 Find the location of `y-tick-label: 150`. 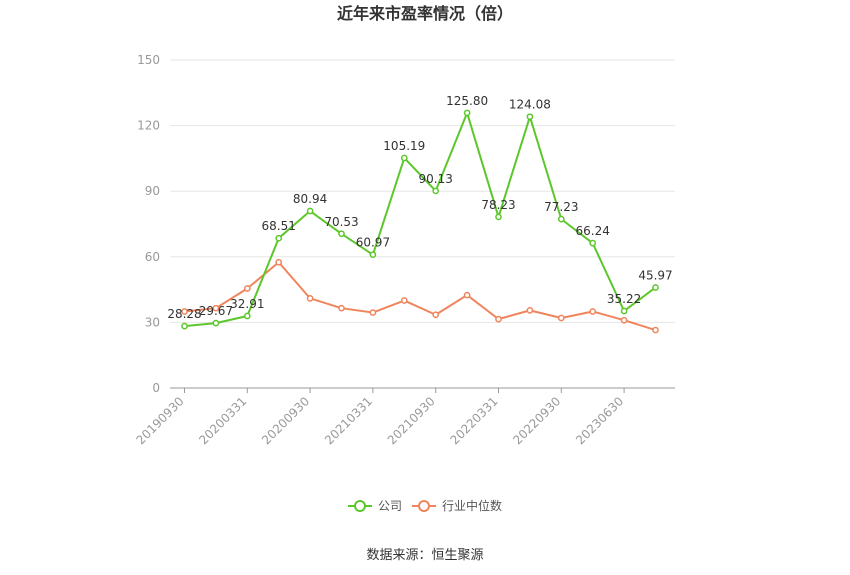

y-tick-label: 150 is located at coordinates (148, 60).